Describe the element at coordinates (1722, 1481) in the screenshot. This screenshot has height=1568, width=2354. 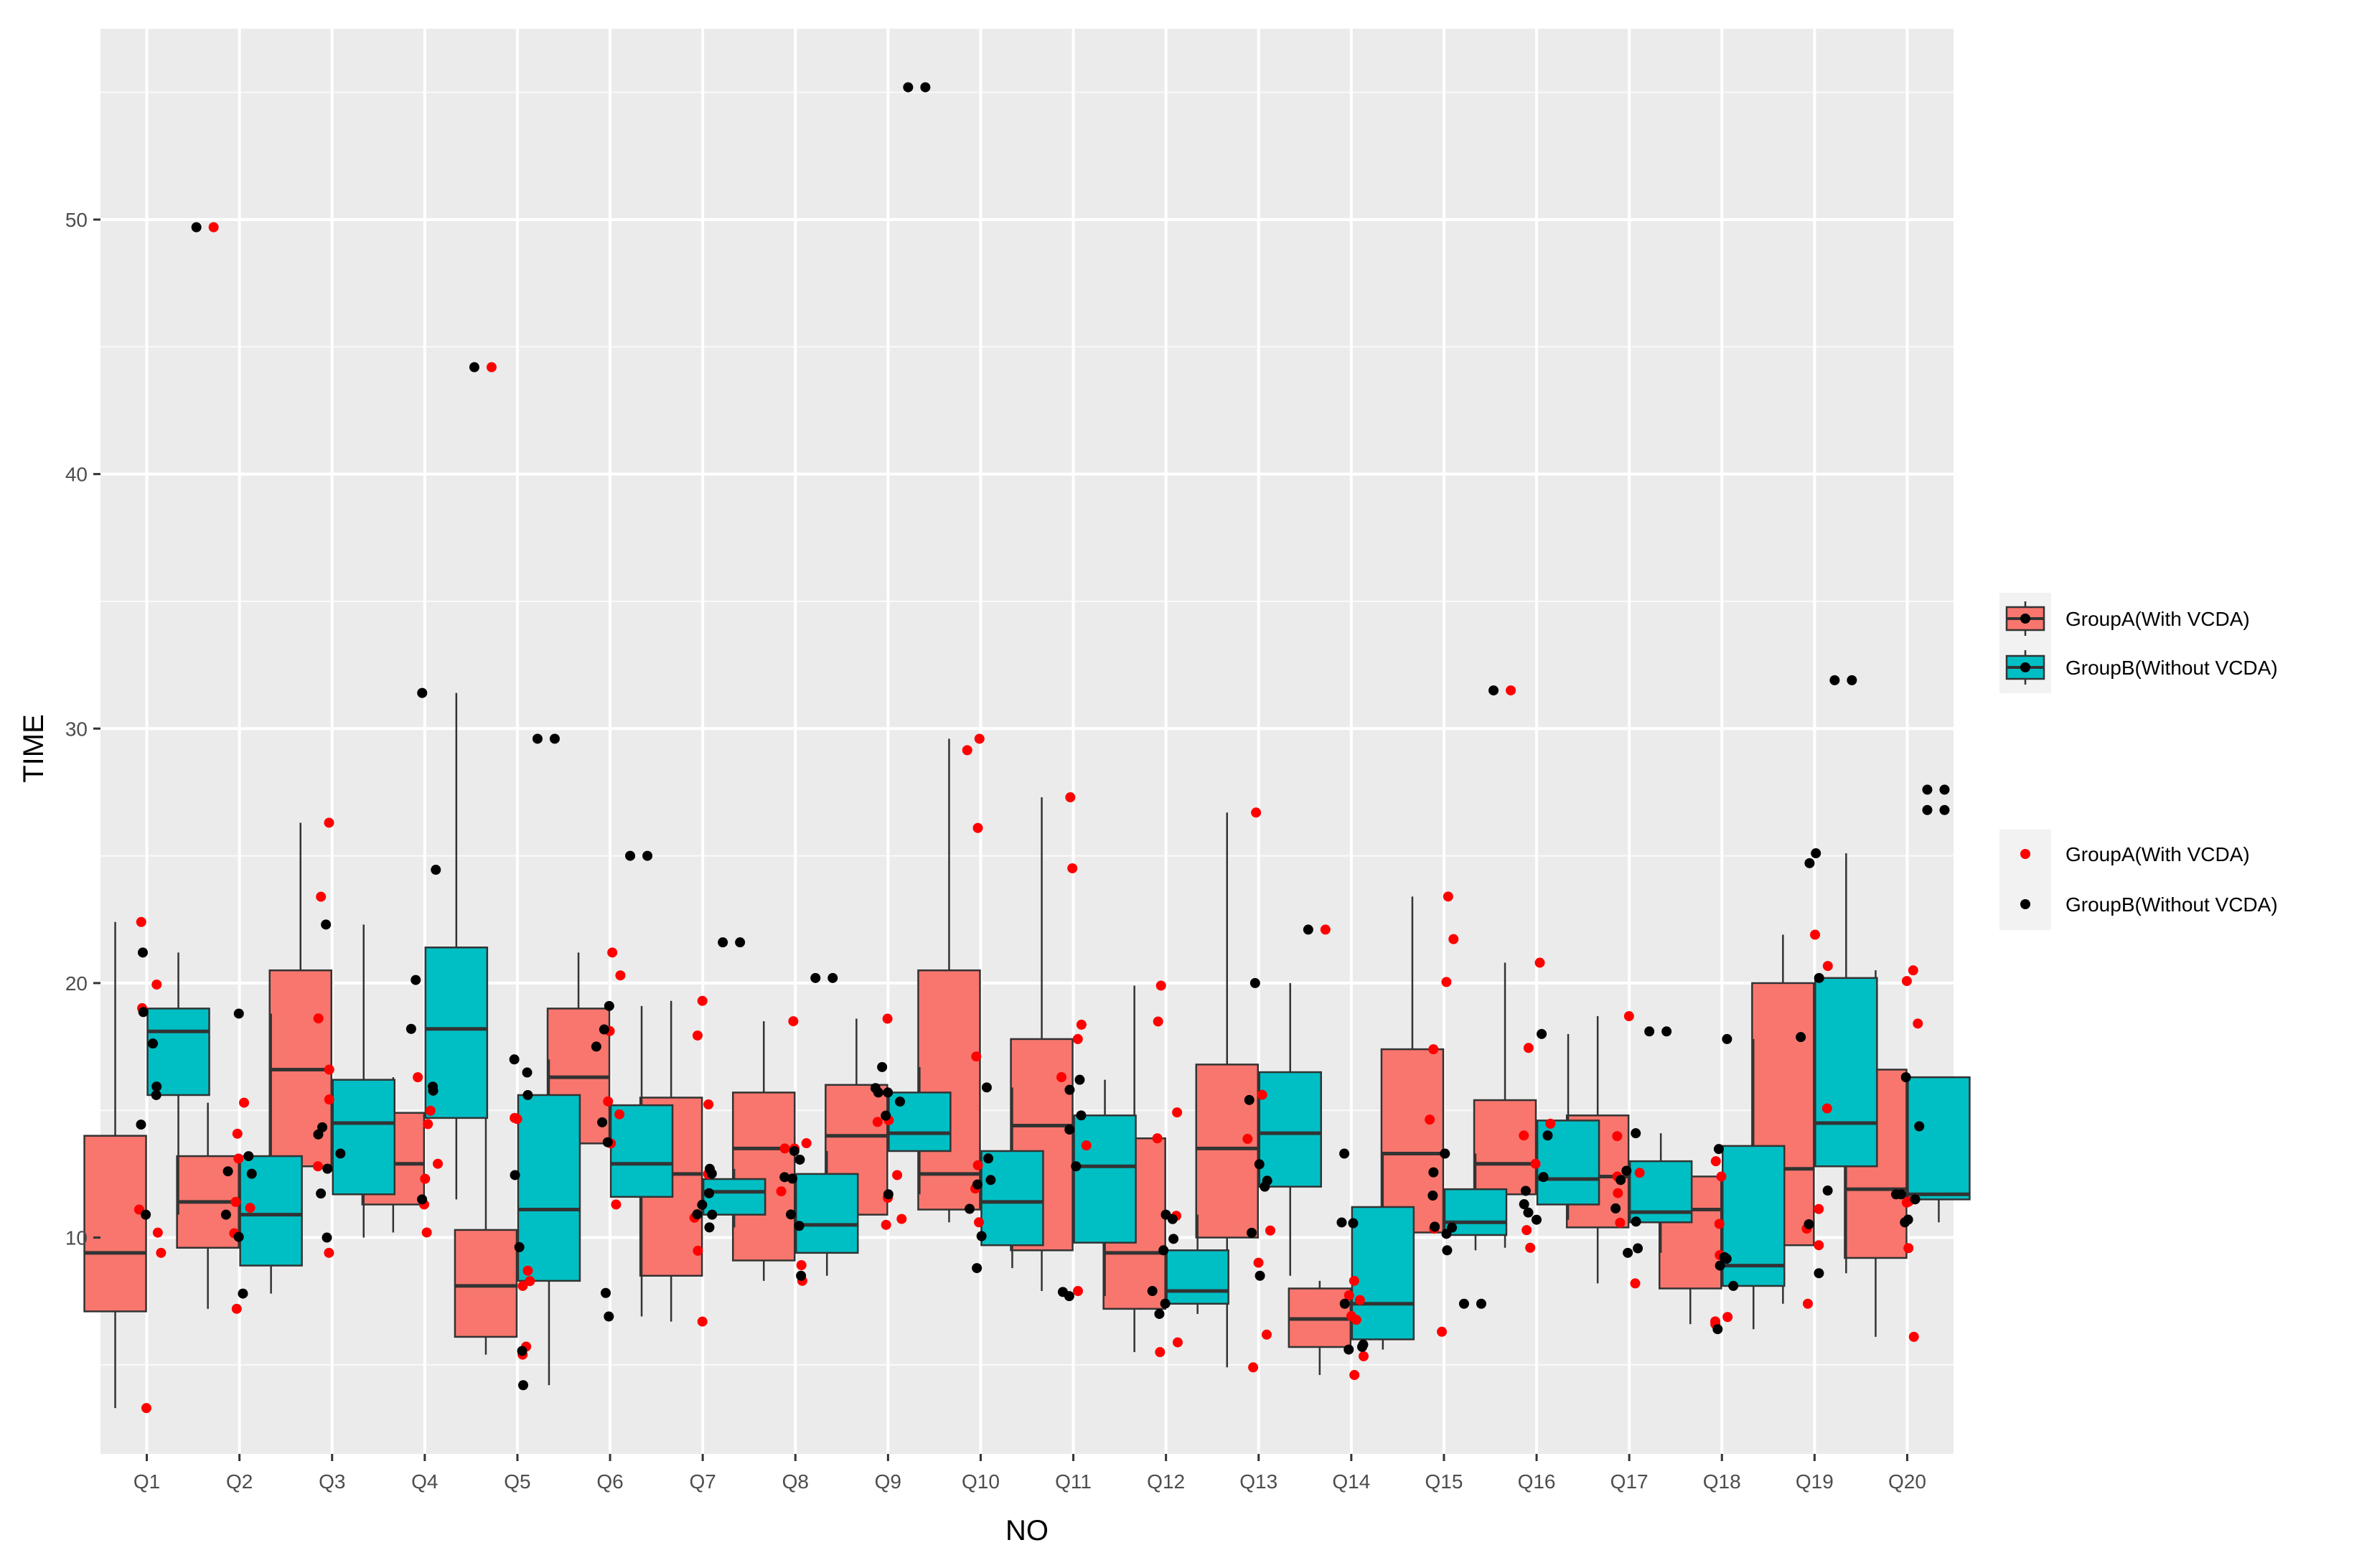
I see `x-tick-label: Q18` at that location.